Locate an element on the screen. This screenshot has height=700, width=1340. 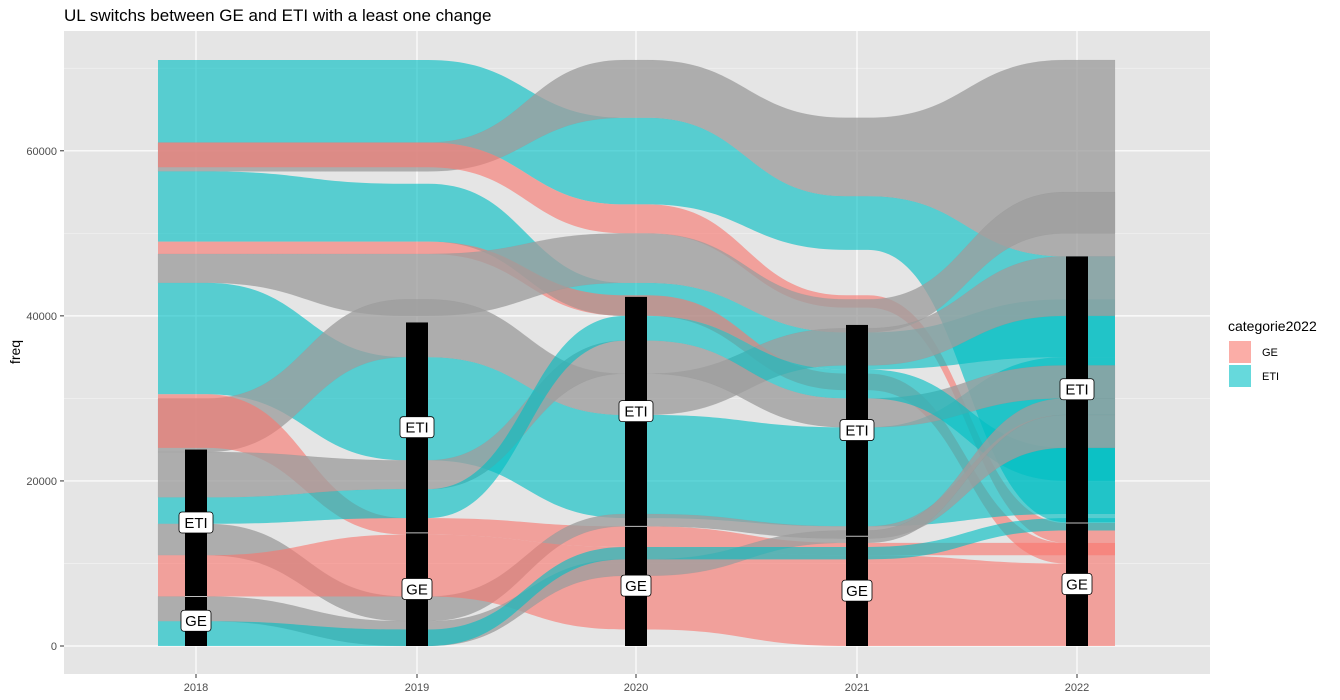
legend-swatch-GE is located at coordinates (1240, 352).